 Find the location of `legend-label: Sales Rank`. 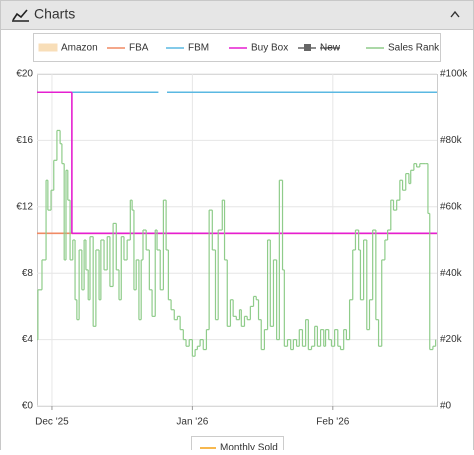

legend-label: Sales Rank is located at coordinates (414, 48).